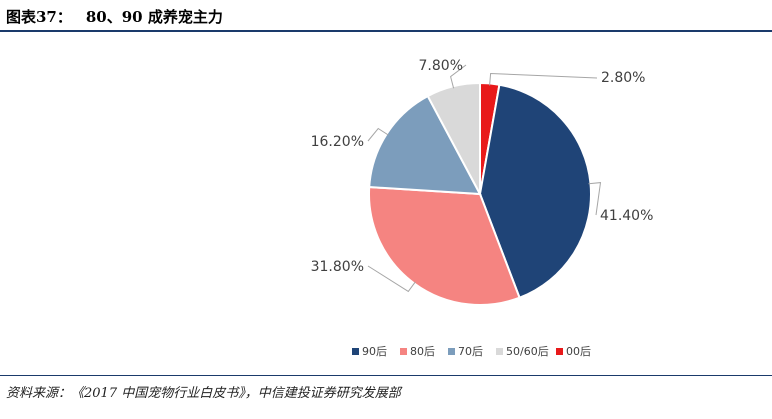 This screenshot has width=772, height=419. What do you see at coordinates (422, 351) in the screenshot?
I see `legend-label-80: 80后` at bounding box center [422, 351].